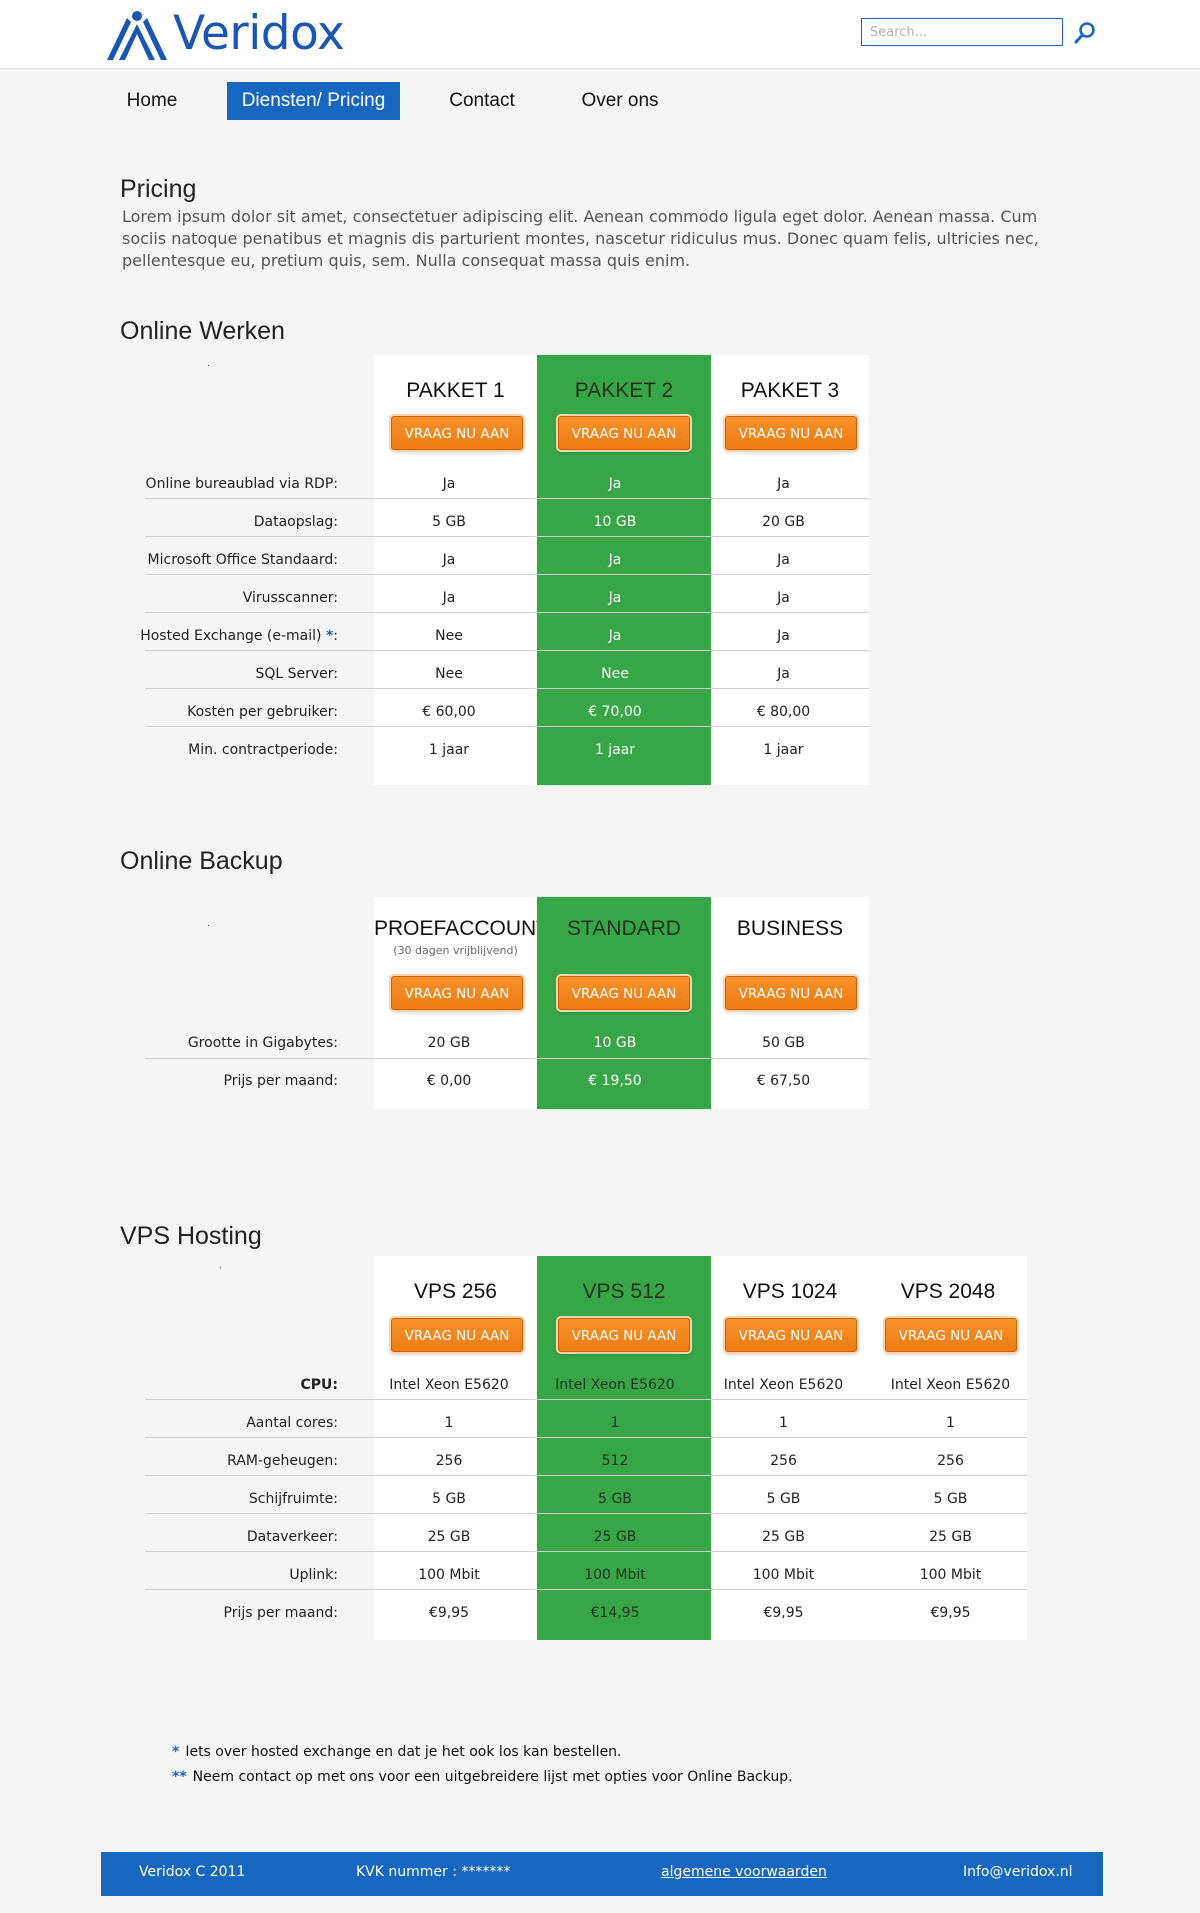  I want to click on email-link: Info@veridox.nl, so click(1018, 1872).